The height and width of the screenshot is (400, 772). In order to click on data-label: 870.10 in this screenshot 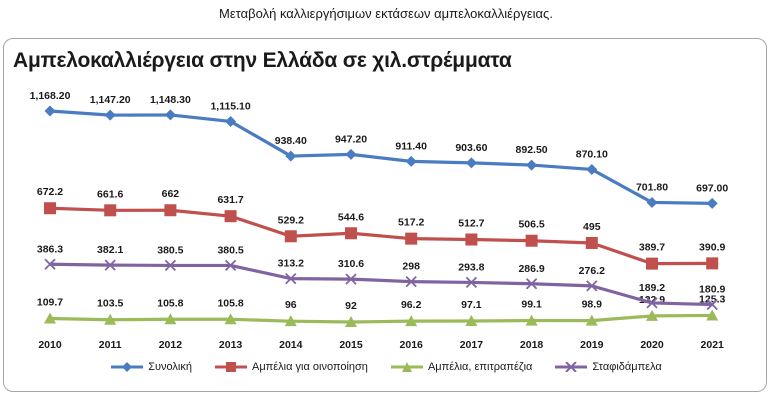, I will do `click(592, 154)`.